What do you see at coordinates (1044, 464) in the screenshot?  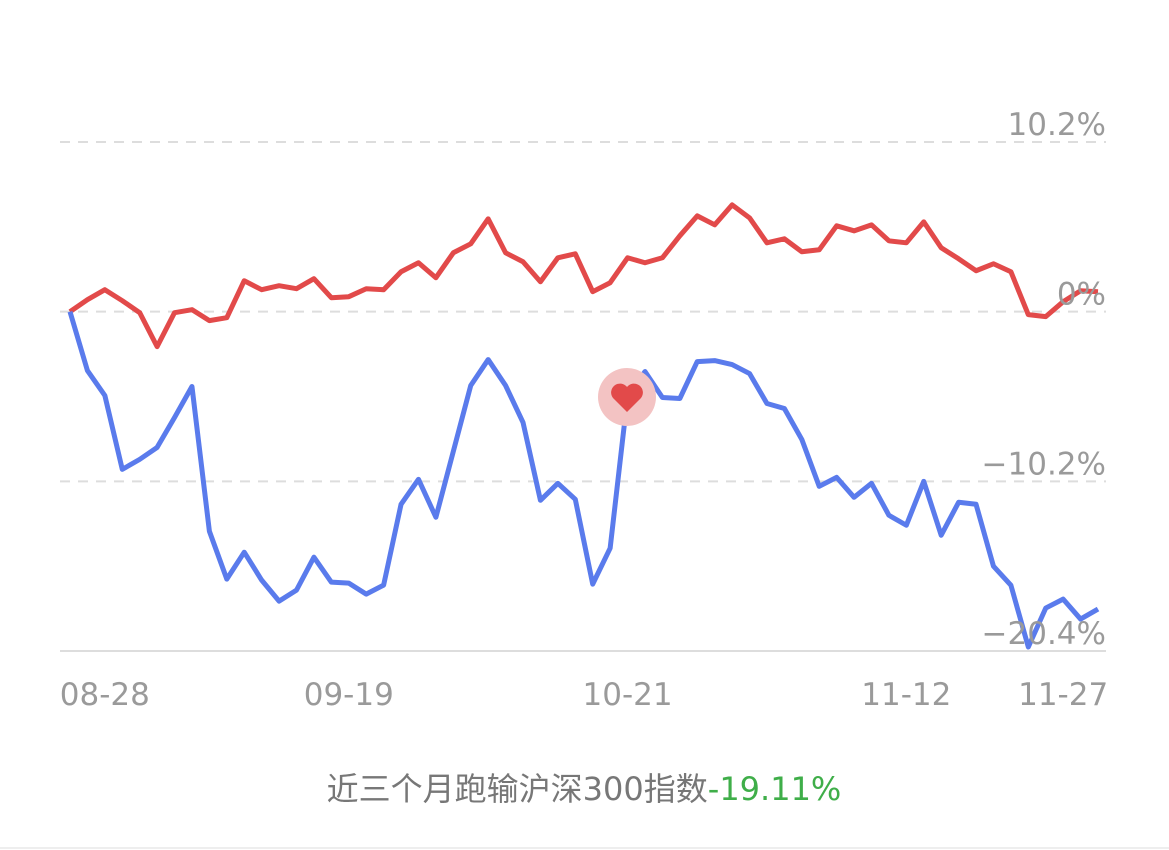 I see `y-tick-label: −10.2%` at bounding box center [1044, 464].